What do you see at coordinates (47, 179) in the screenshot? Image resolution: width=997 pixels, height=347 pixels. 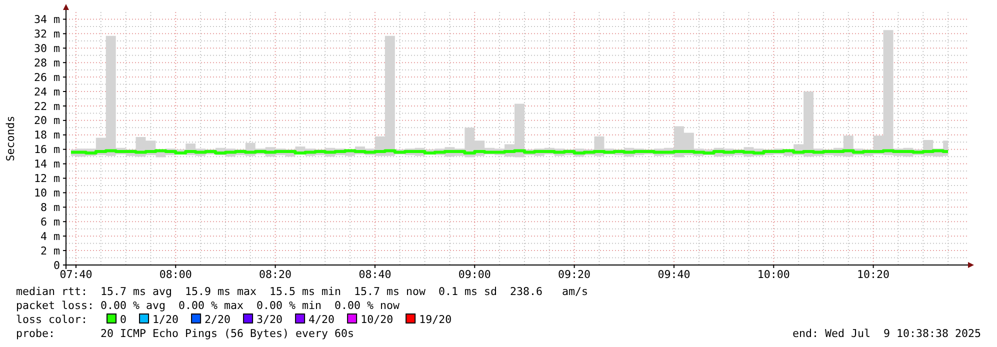 I see `y-tick-label: 12 m` at bounding box center [47, 179].